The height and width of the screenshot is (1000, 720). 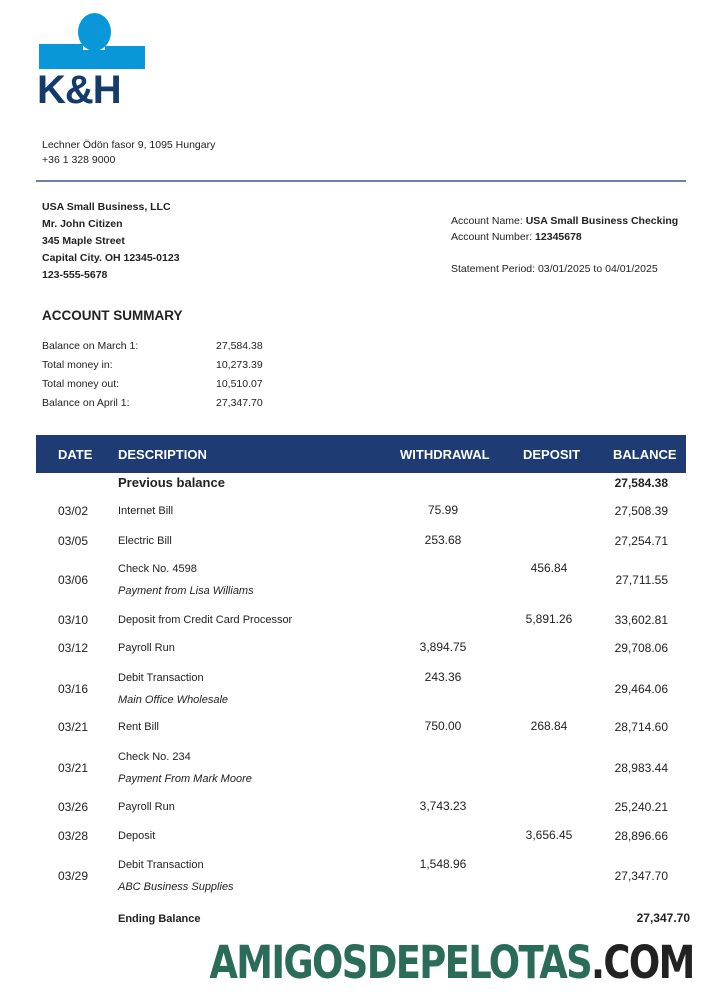 What do you see at coordinates (641, 807) in the screenshot?
I see `row-balance: 25,240.21` at bounding box center [641, 807].